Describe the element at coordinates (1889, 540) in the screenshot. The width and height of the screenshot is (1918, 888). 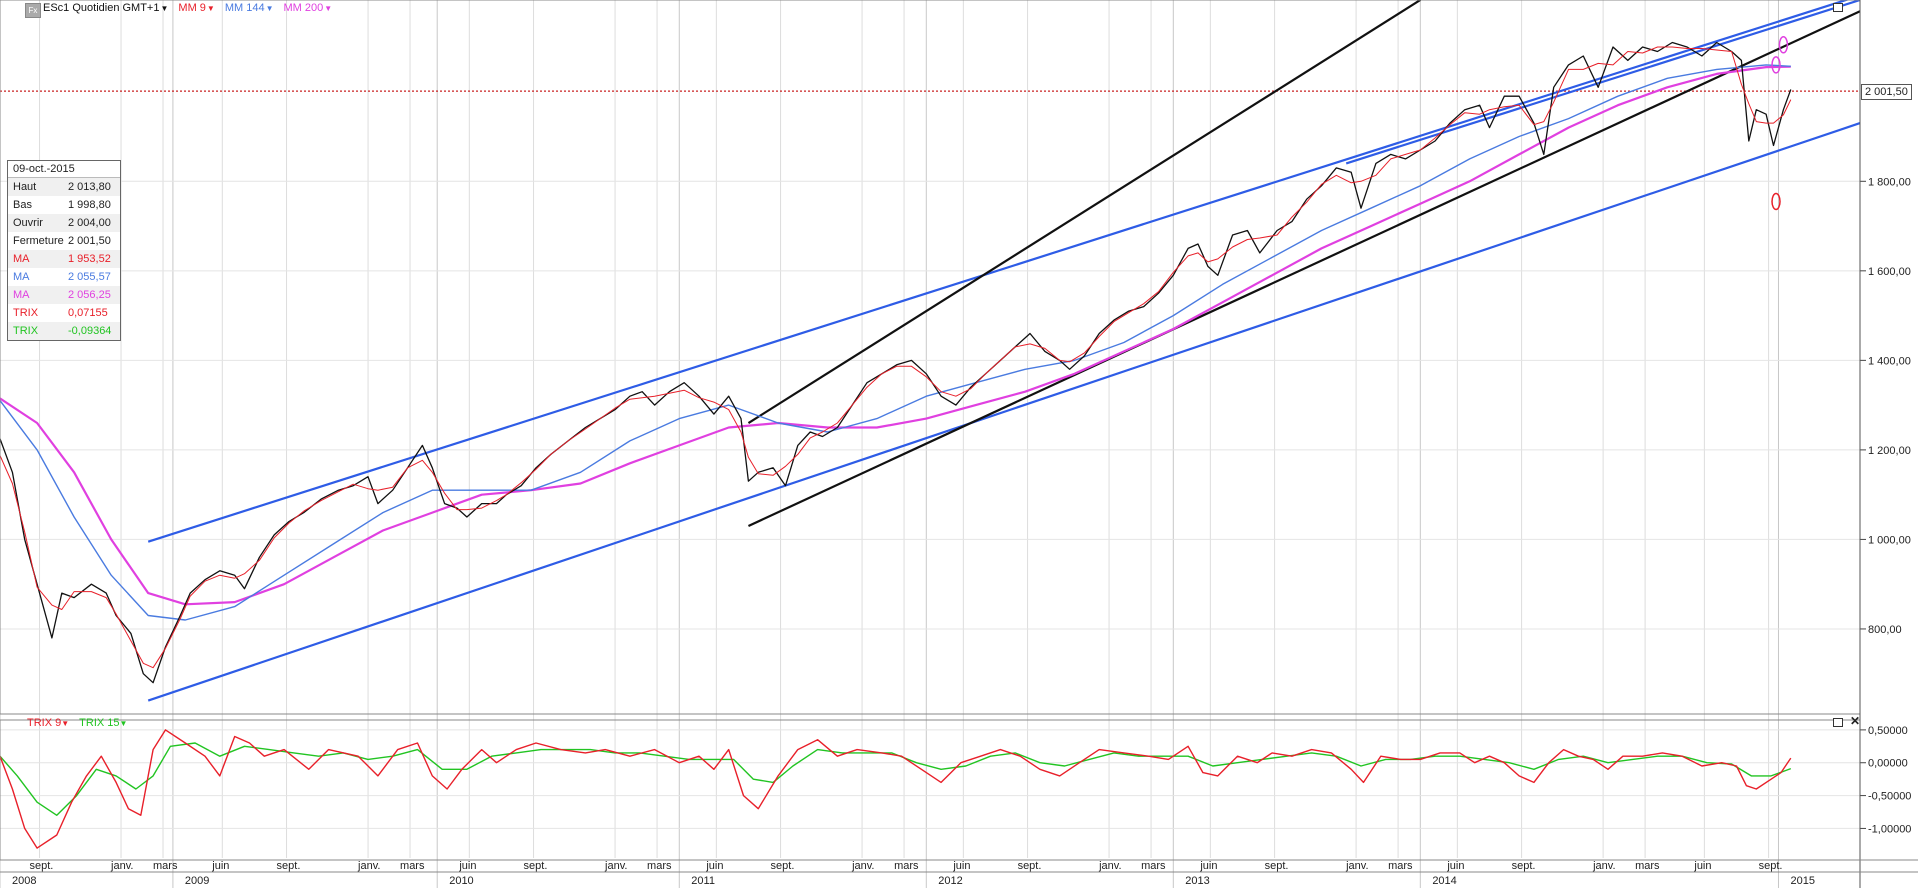
I see `price-axis-tick-label: 1 000,00` at that location.